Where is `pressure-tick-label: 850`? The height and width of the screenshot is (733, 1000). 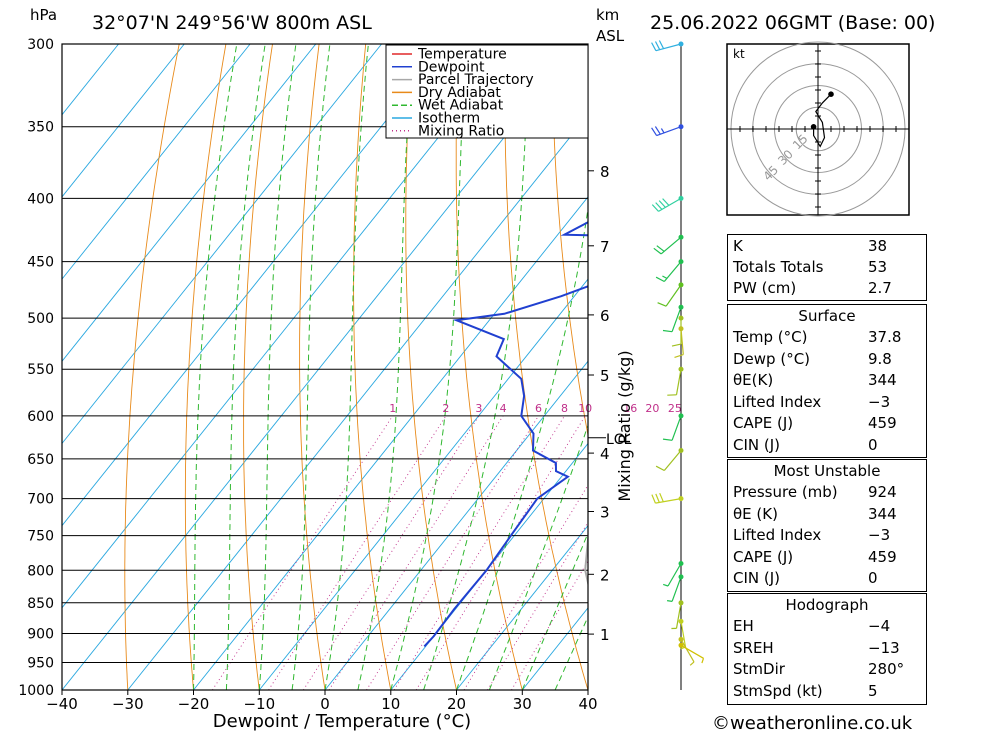 pressure-tick-label: 850 is located at coordinates (40, 604).